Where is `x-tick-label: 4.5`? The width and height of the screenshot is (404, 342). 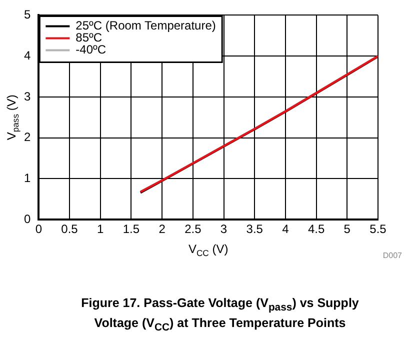
x-tick-label: 4.5 is located at coordinates (316, 229).